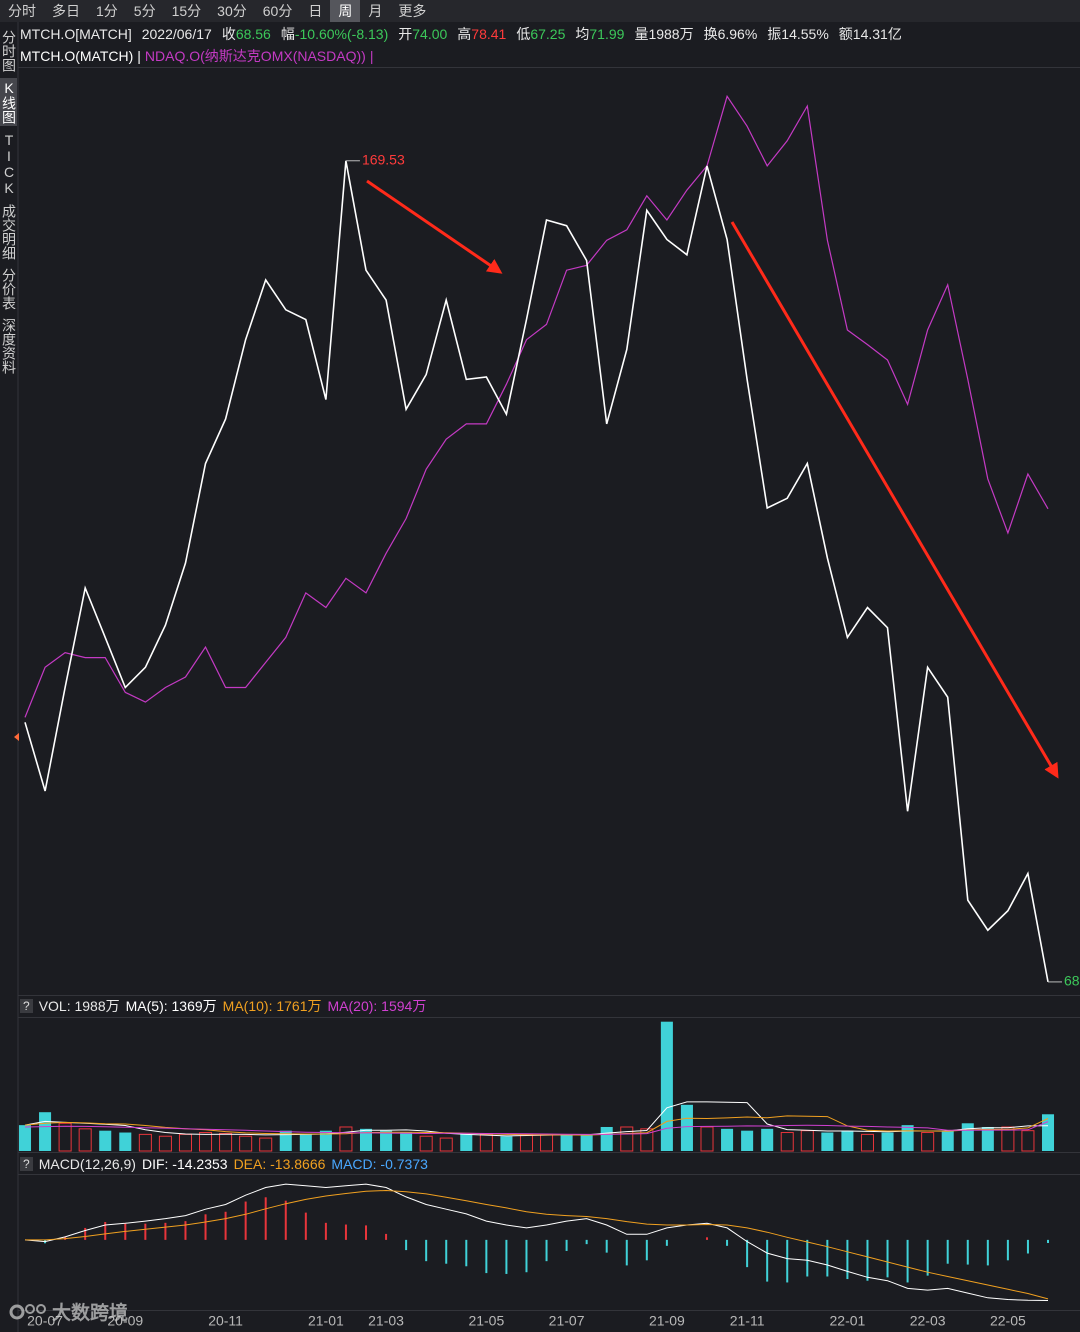  Describe the element at coordinates (9, 164) in the screenshot. I see `side-tab: TICK` at that location.